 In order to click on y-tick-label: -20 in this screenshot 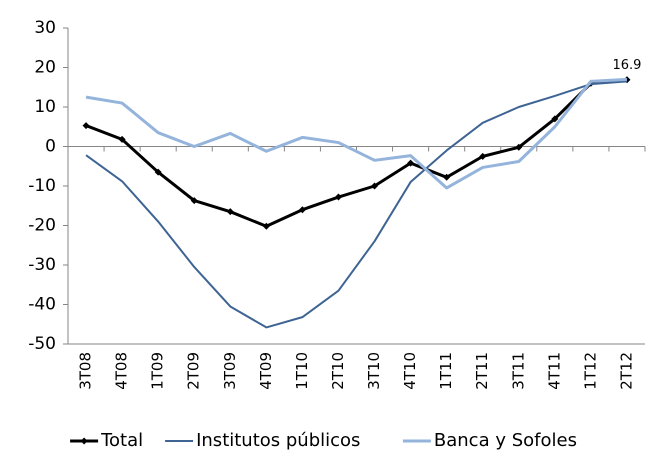, I will do `click(42, 226)`.